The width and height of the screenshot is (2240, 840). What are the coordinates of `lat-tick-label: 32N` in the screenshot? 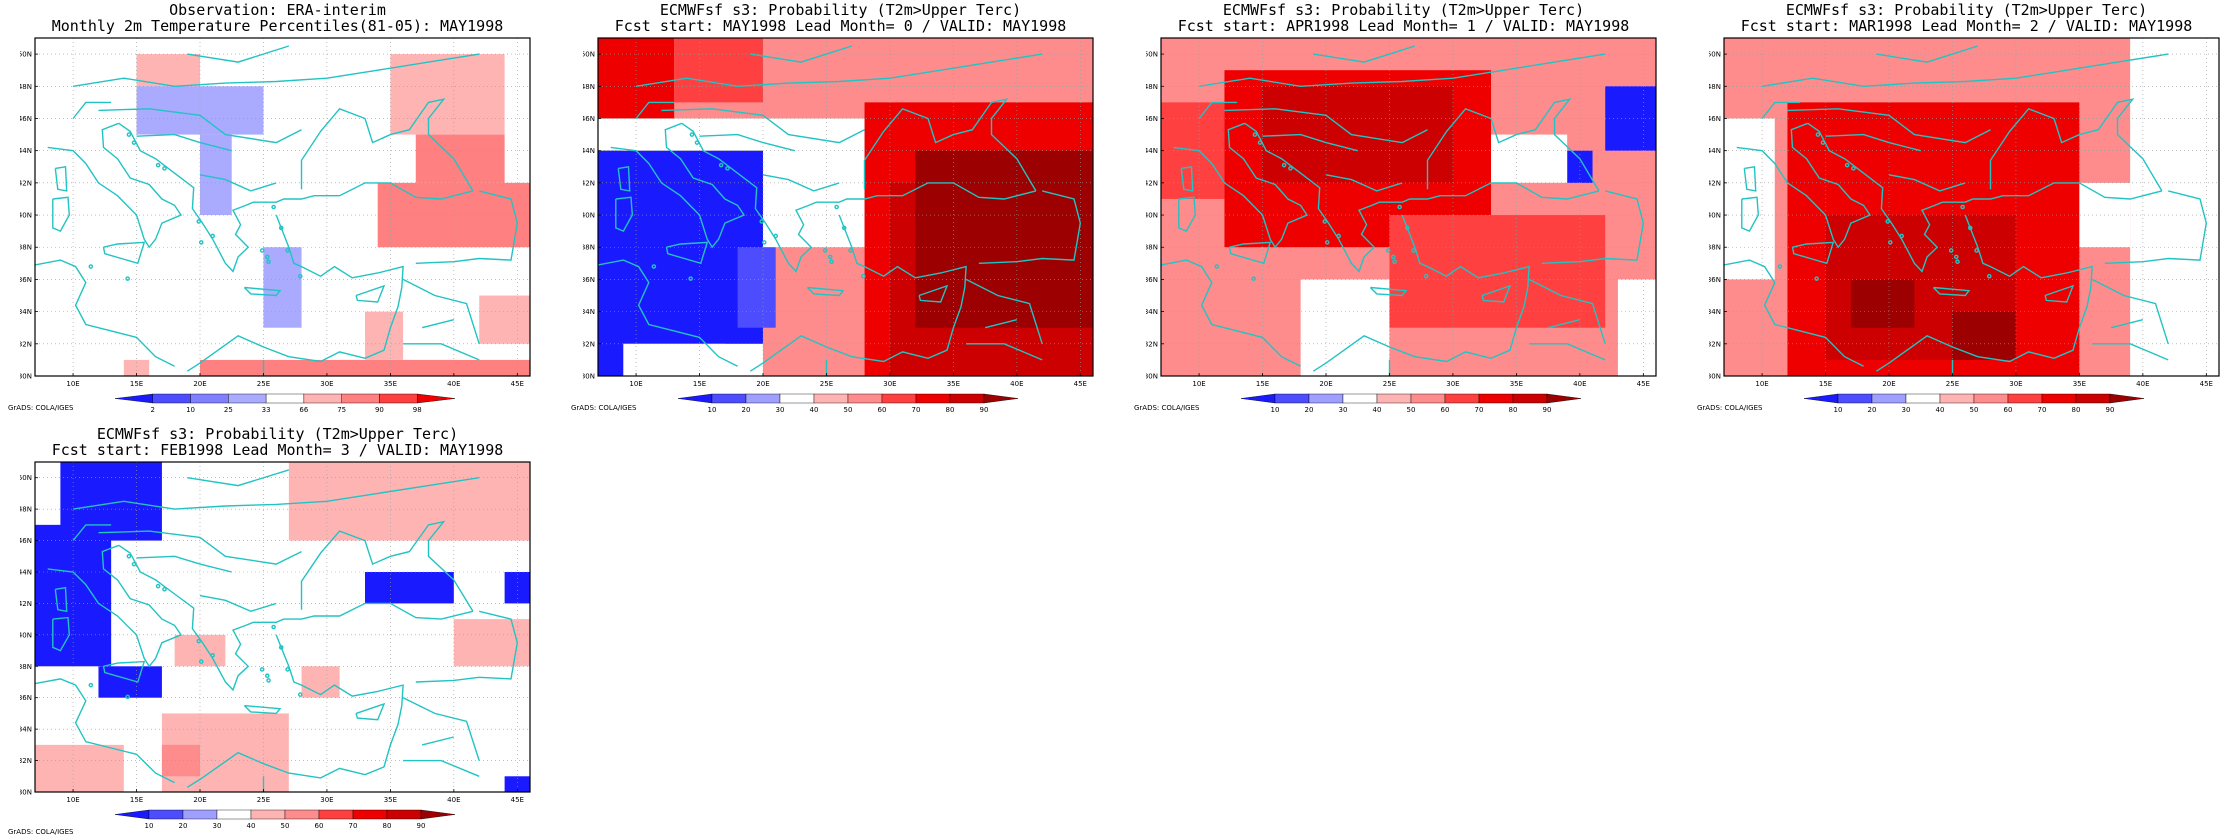 It's located at (1152, 344).